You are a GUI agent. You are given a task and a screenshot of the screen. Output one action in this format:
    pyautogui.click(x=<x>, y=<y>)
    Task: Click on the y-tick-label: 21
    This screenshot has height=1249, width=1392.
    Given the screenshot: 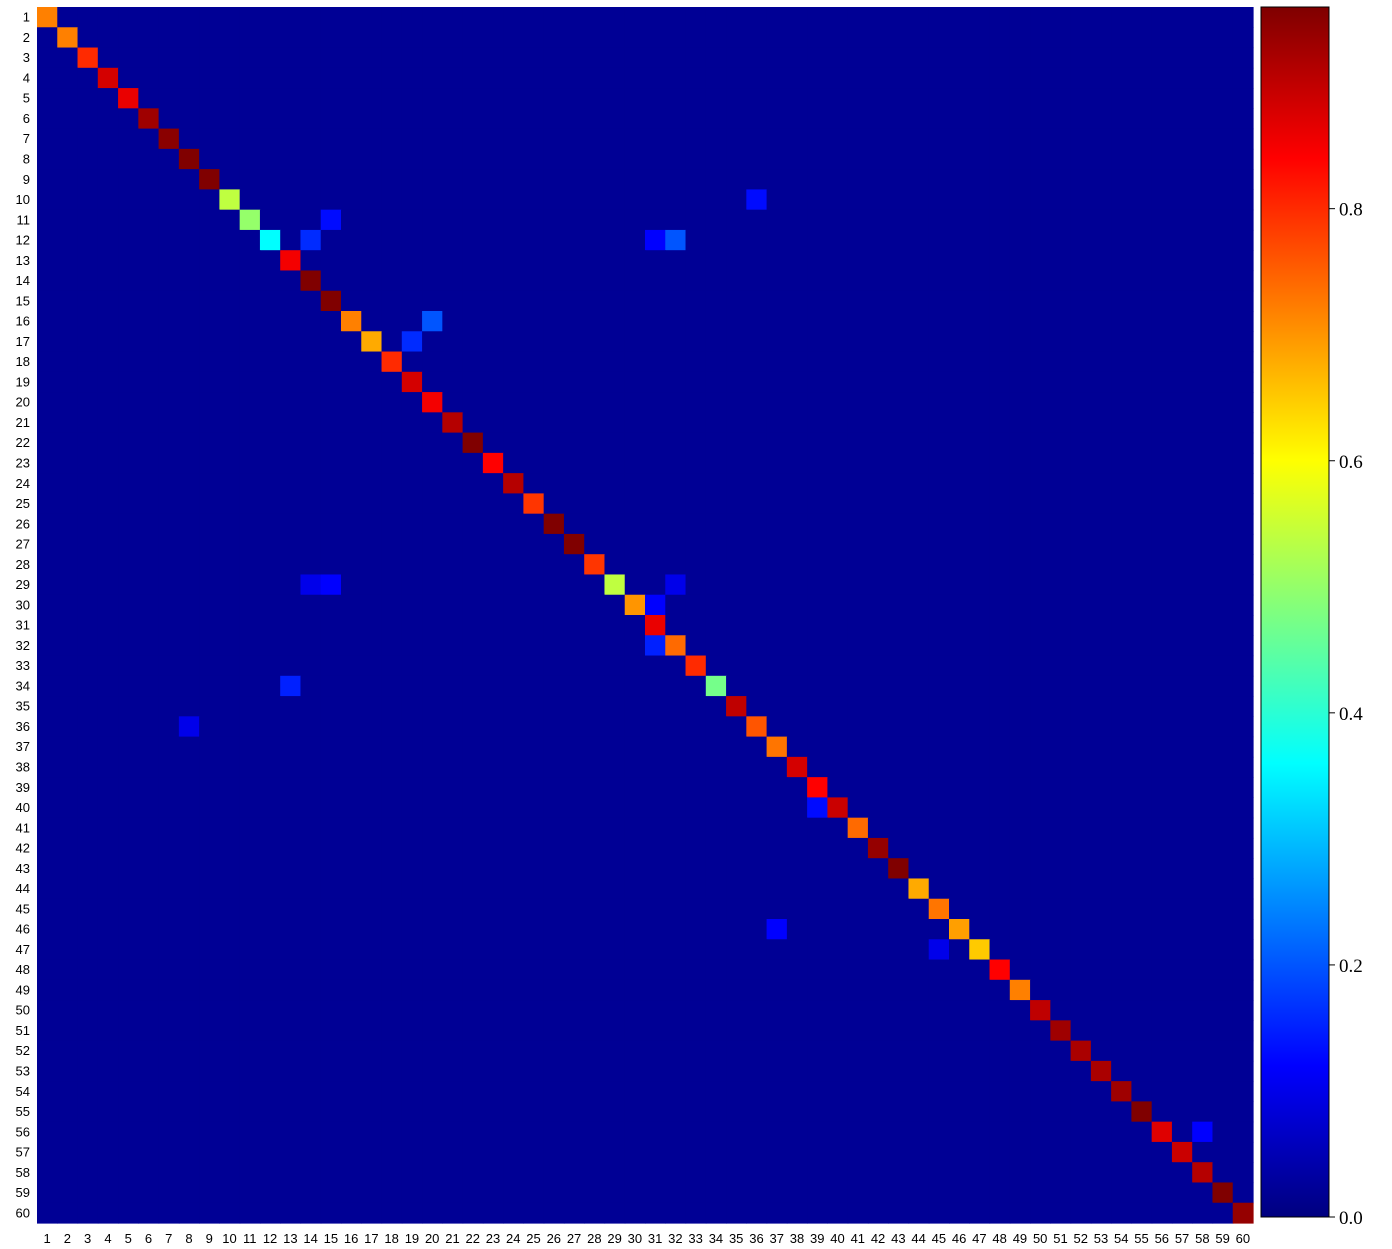 What is the action you would take?
    pyautogui.click(x=23, y=422)
    